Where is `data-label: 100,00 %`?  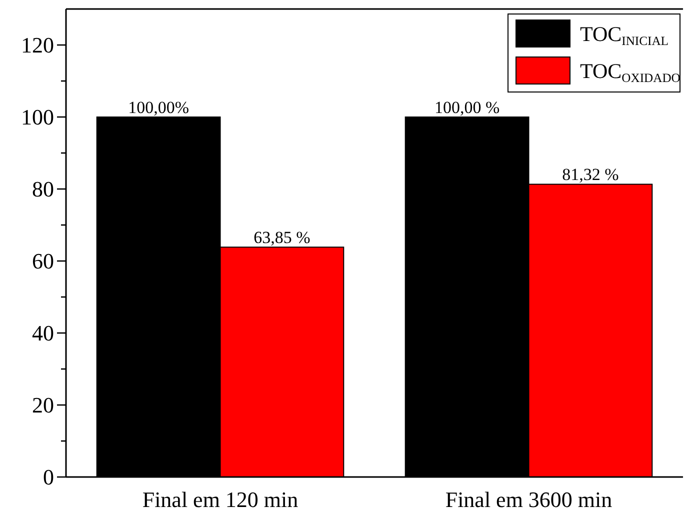
data-label: 100,00 % is located at coordinates (467, 107).